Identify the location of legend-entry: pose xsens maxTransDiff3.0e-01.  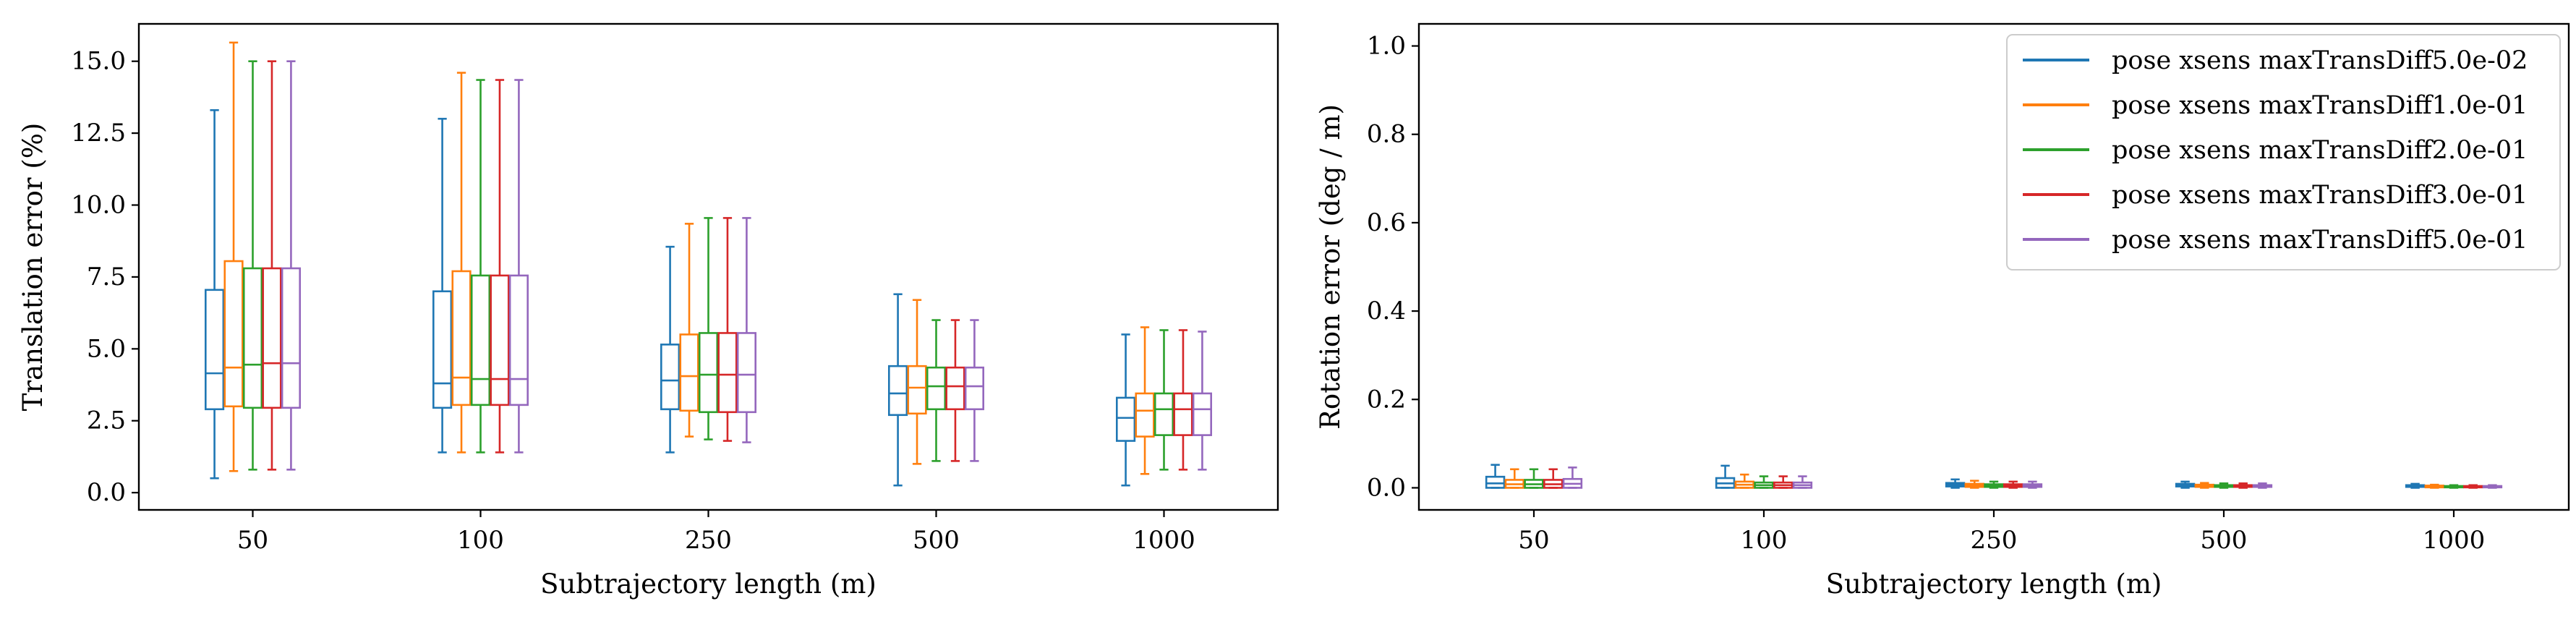
(2275, 195).